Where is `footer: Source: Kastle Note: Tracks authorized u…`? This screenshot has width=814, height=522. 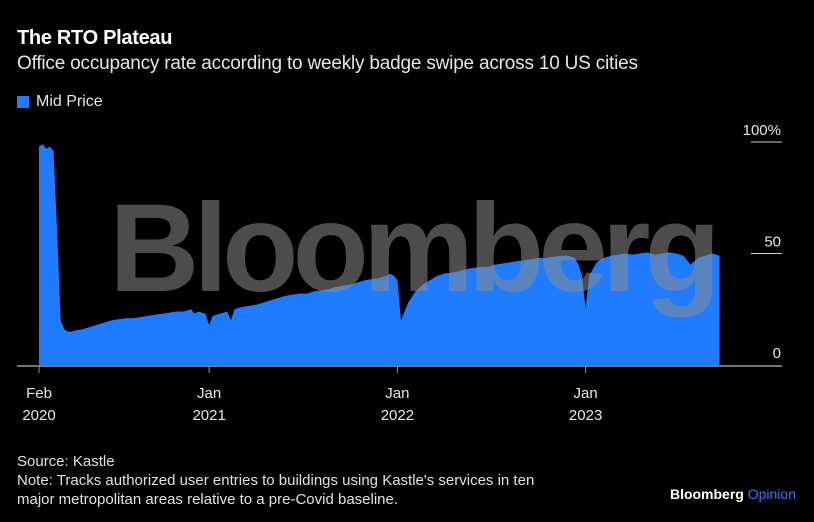 footer: Source: Kastle Note: Tracks authorized u… is located at coordinates (275, 480).